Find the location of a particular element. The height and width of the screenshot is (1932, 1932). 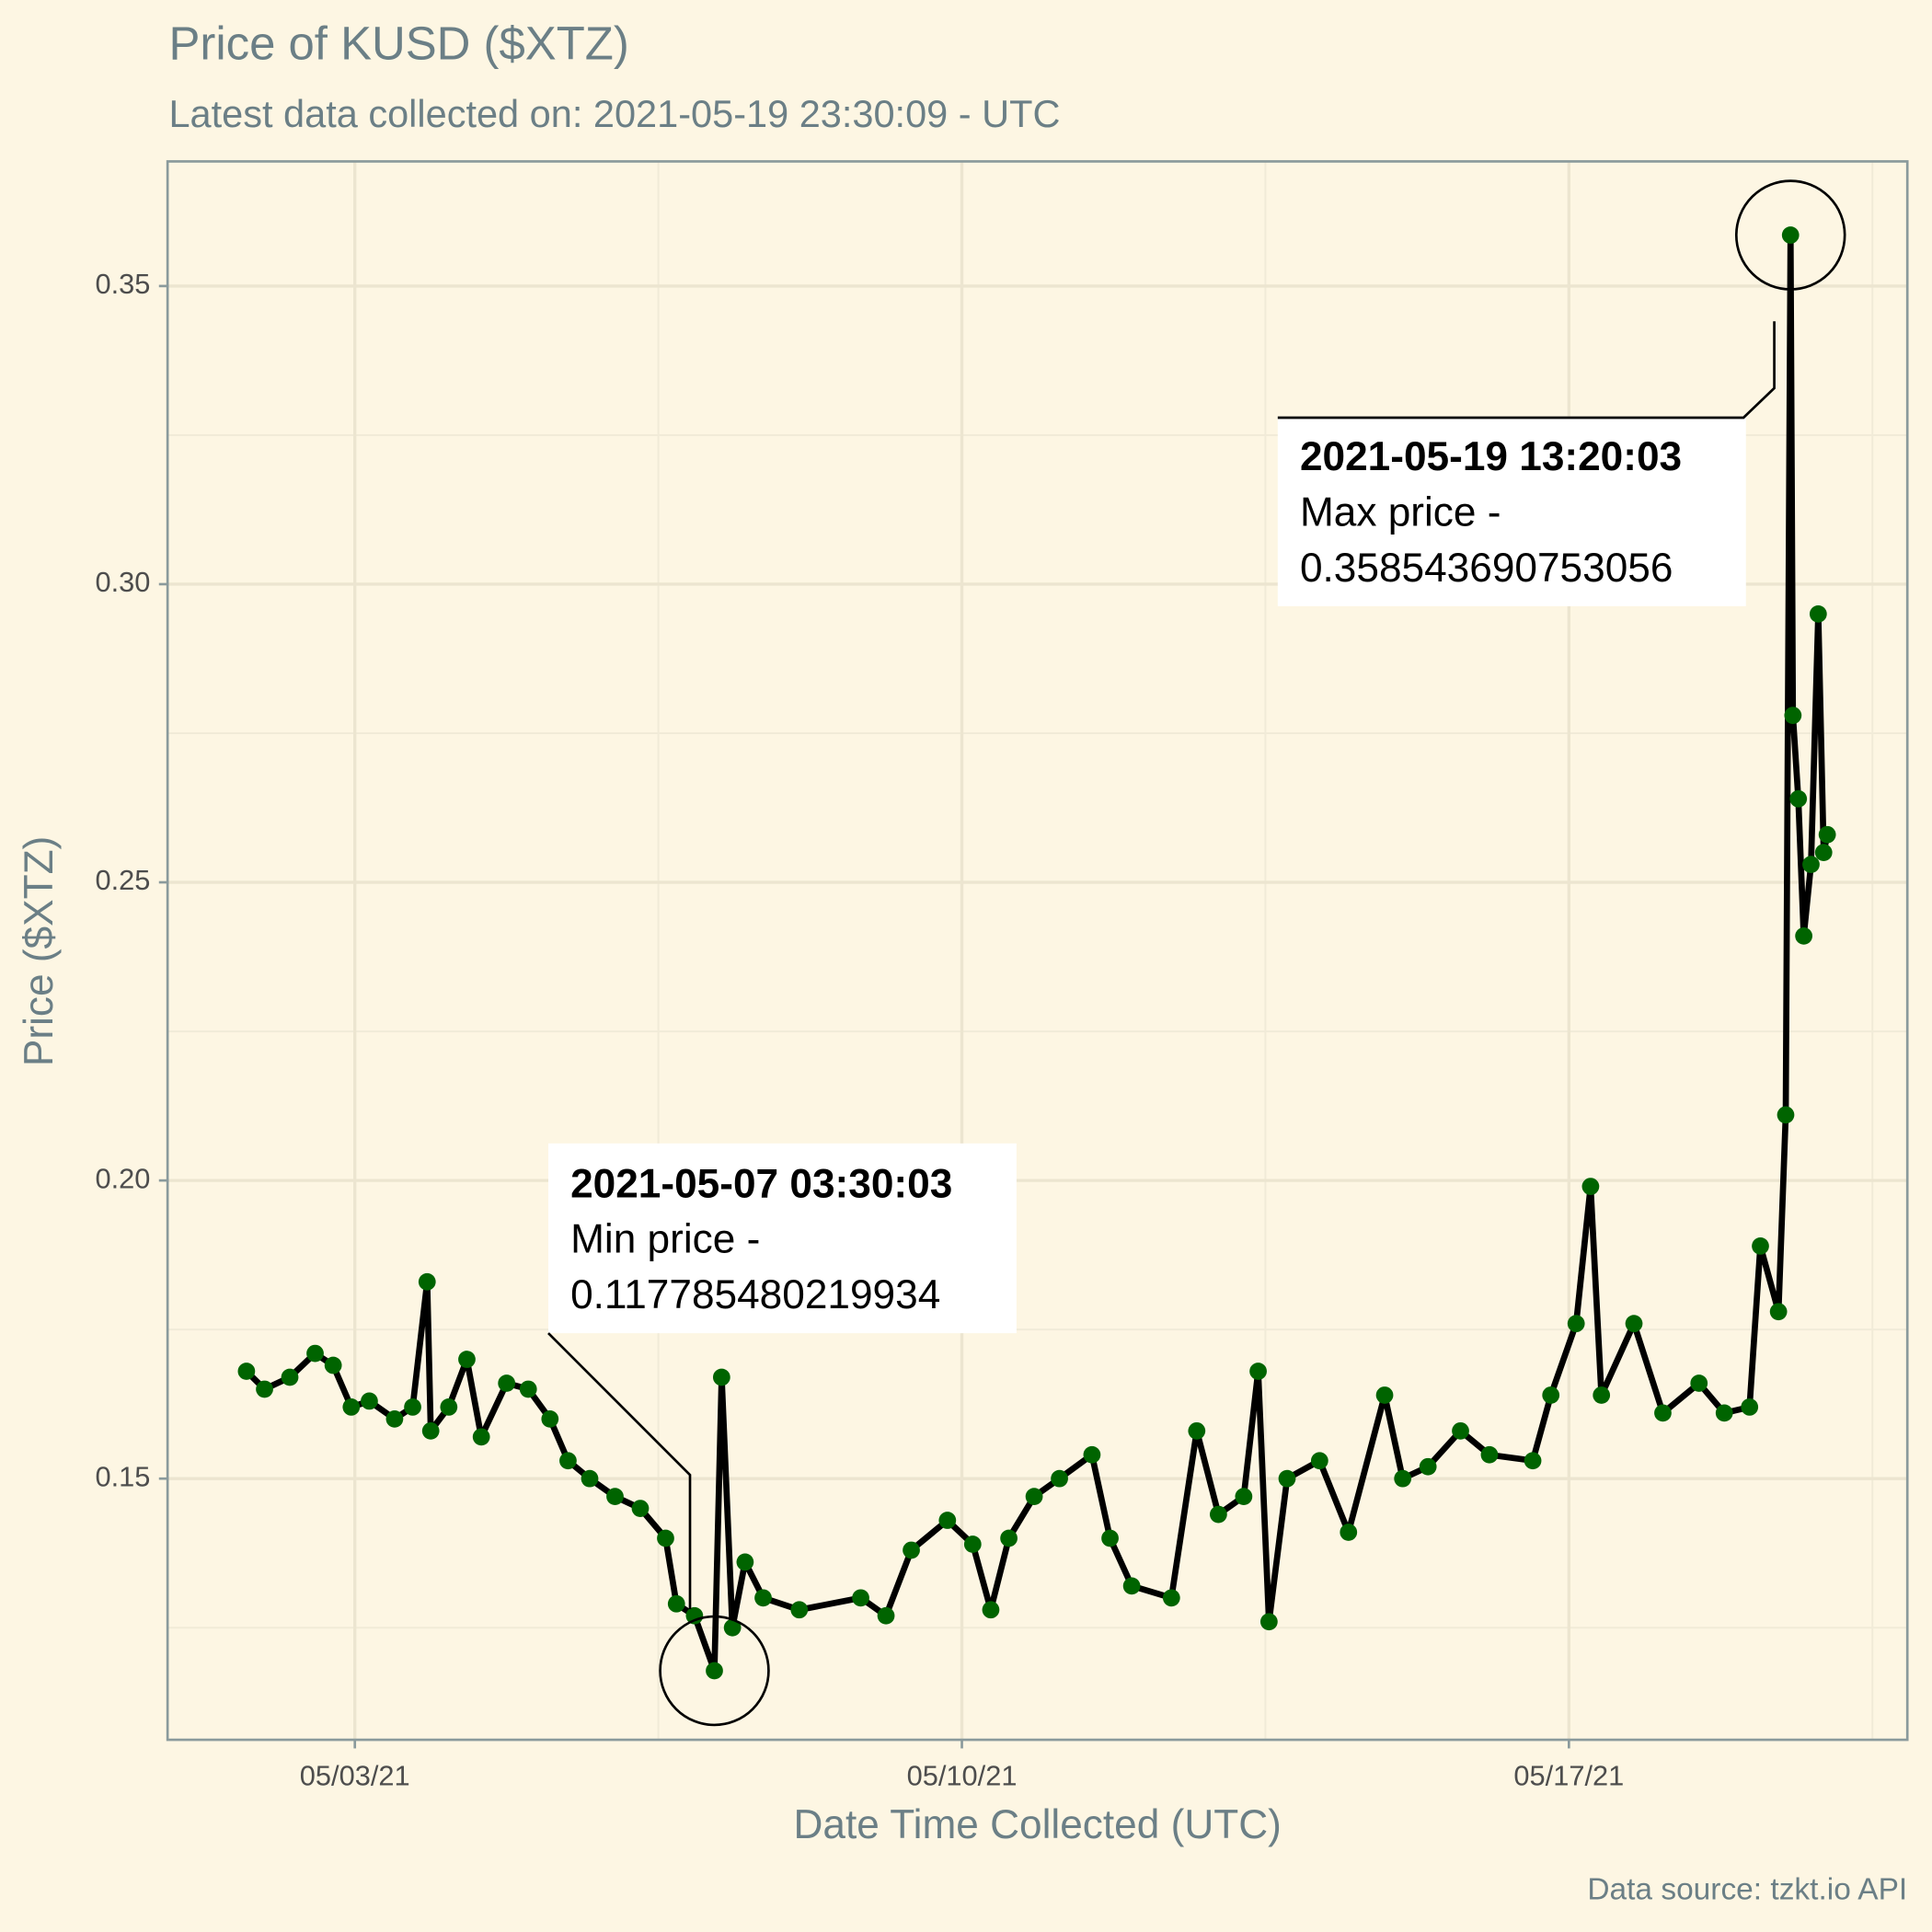

annotation-text: 0.117785480219934 is located at coordinates (755, 1294).